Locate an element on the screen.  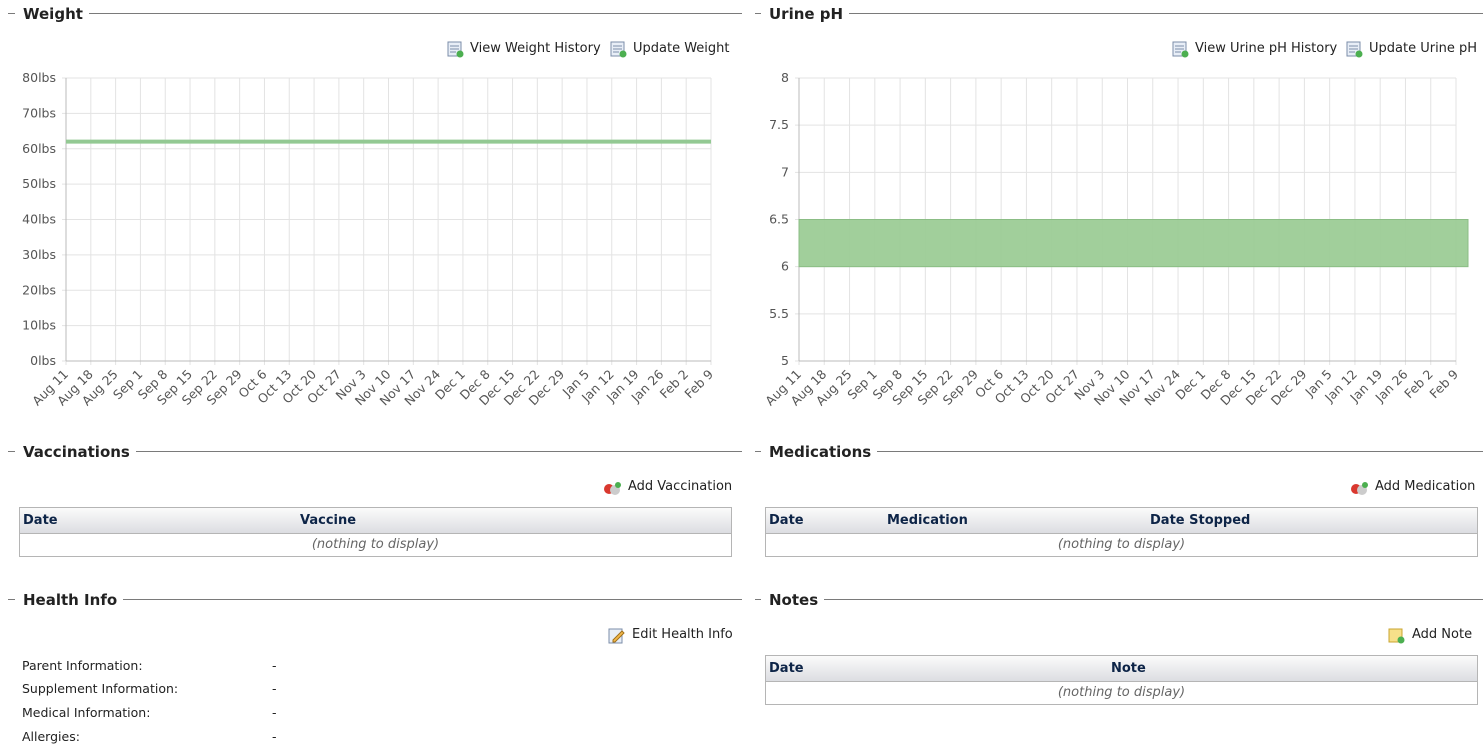
section-title: Weight is located at coordinates (52, 14).